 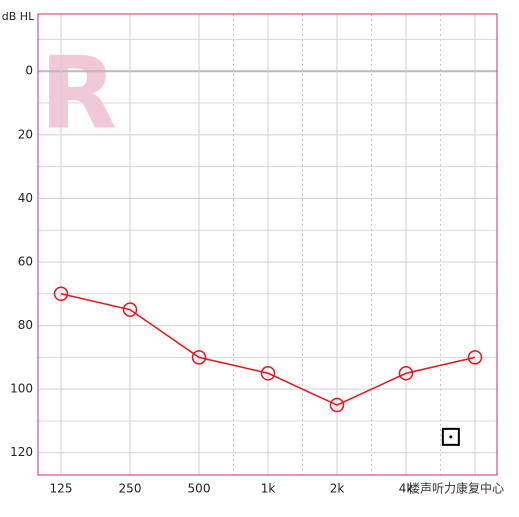 I want to click on symbol-dot, so click(x=451, y=437).